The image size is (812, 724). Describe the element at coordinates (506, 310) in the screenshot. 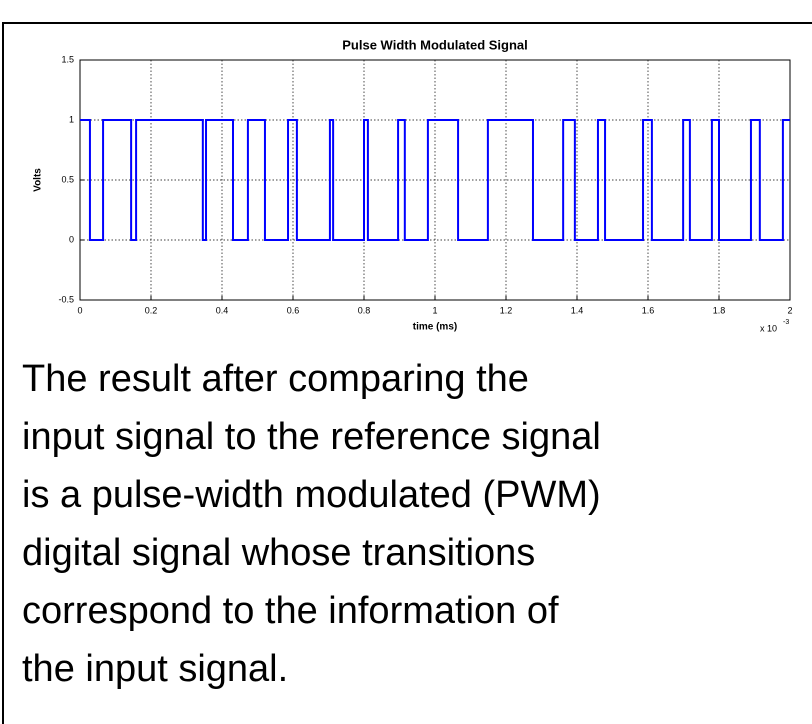

I see `x-tick-label: 1.2` at that location.